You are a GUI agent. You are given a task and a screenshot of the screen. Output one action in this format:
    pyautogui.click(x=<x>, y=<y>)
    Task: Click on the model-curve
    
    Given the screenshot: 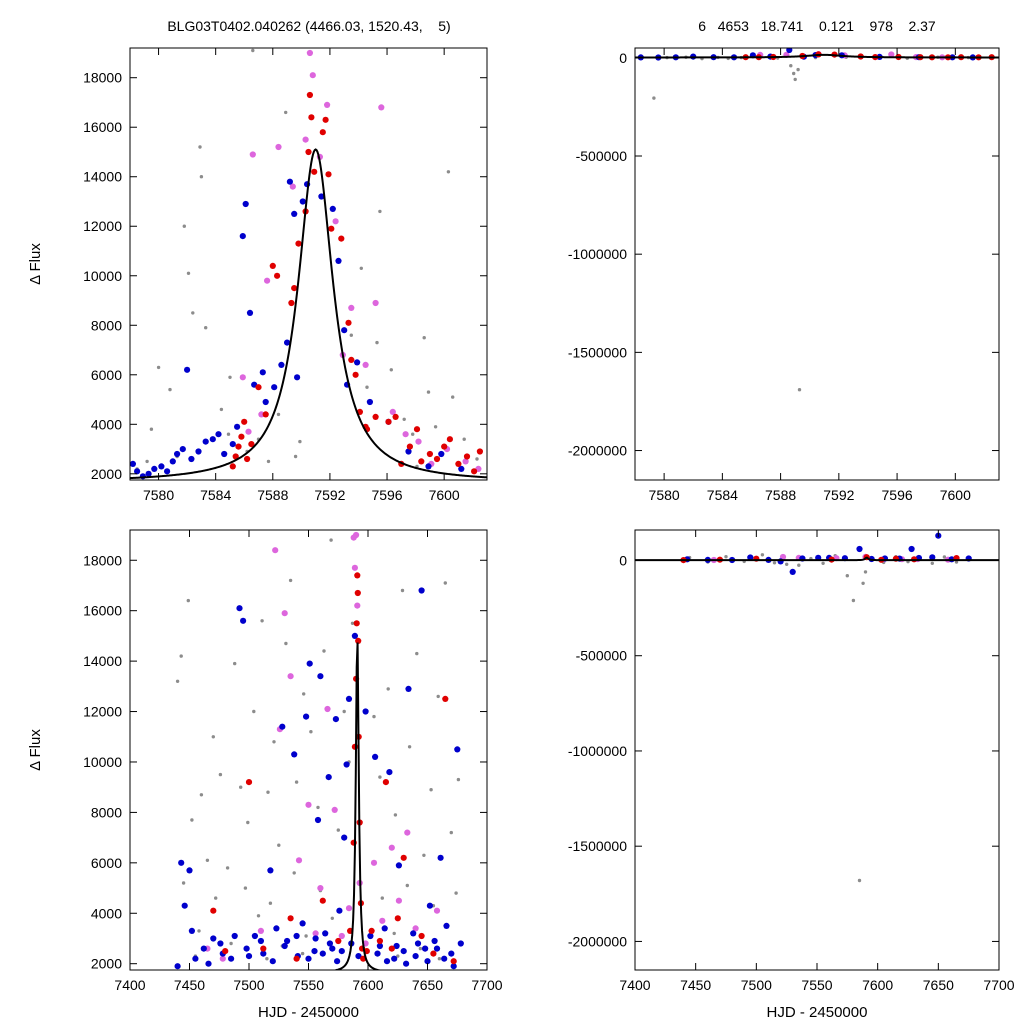 What is the action you would take?
    pyautogui.click(x=308, y=314)
    